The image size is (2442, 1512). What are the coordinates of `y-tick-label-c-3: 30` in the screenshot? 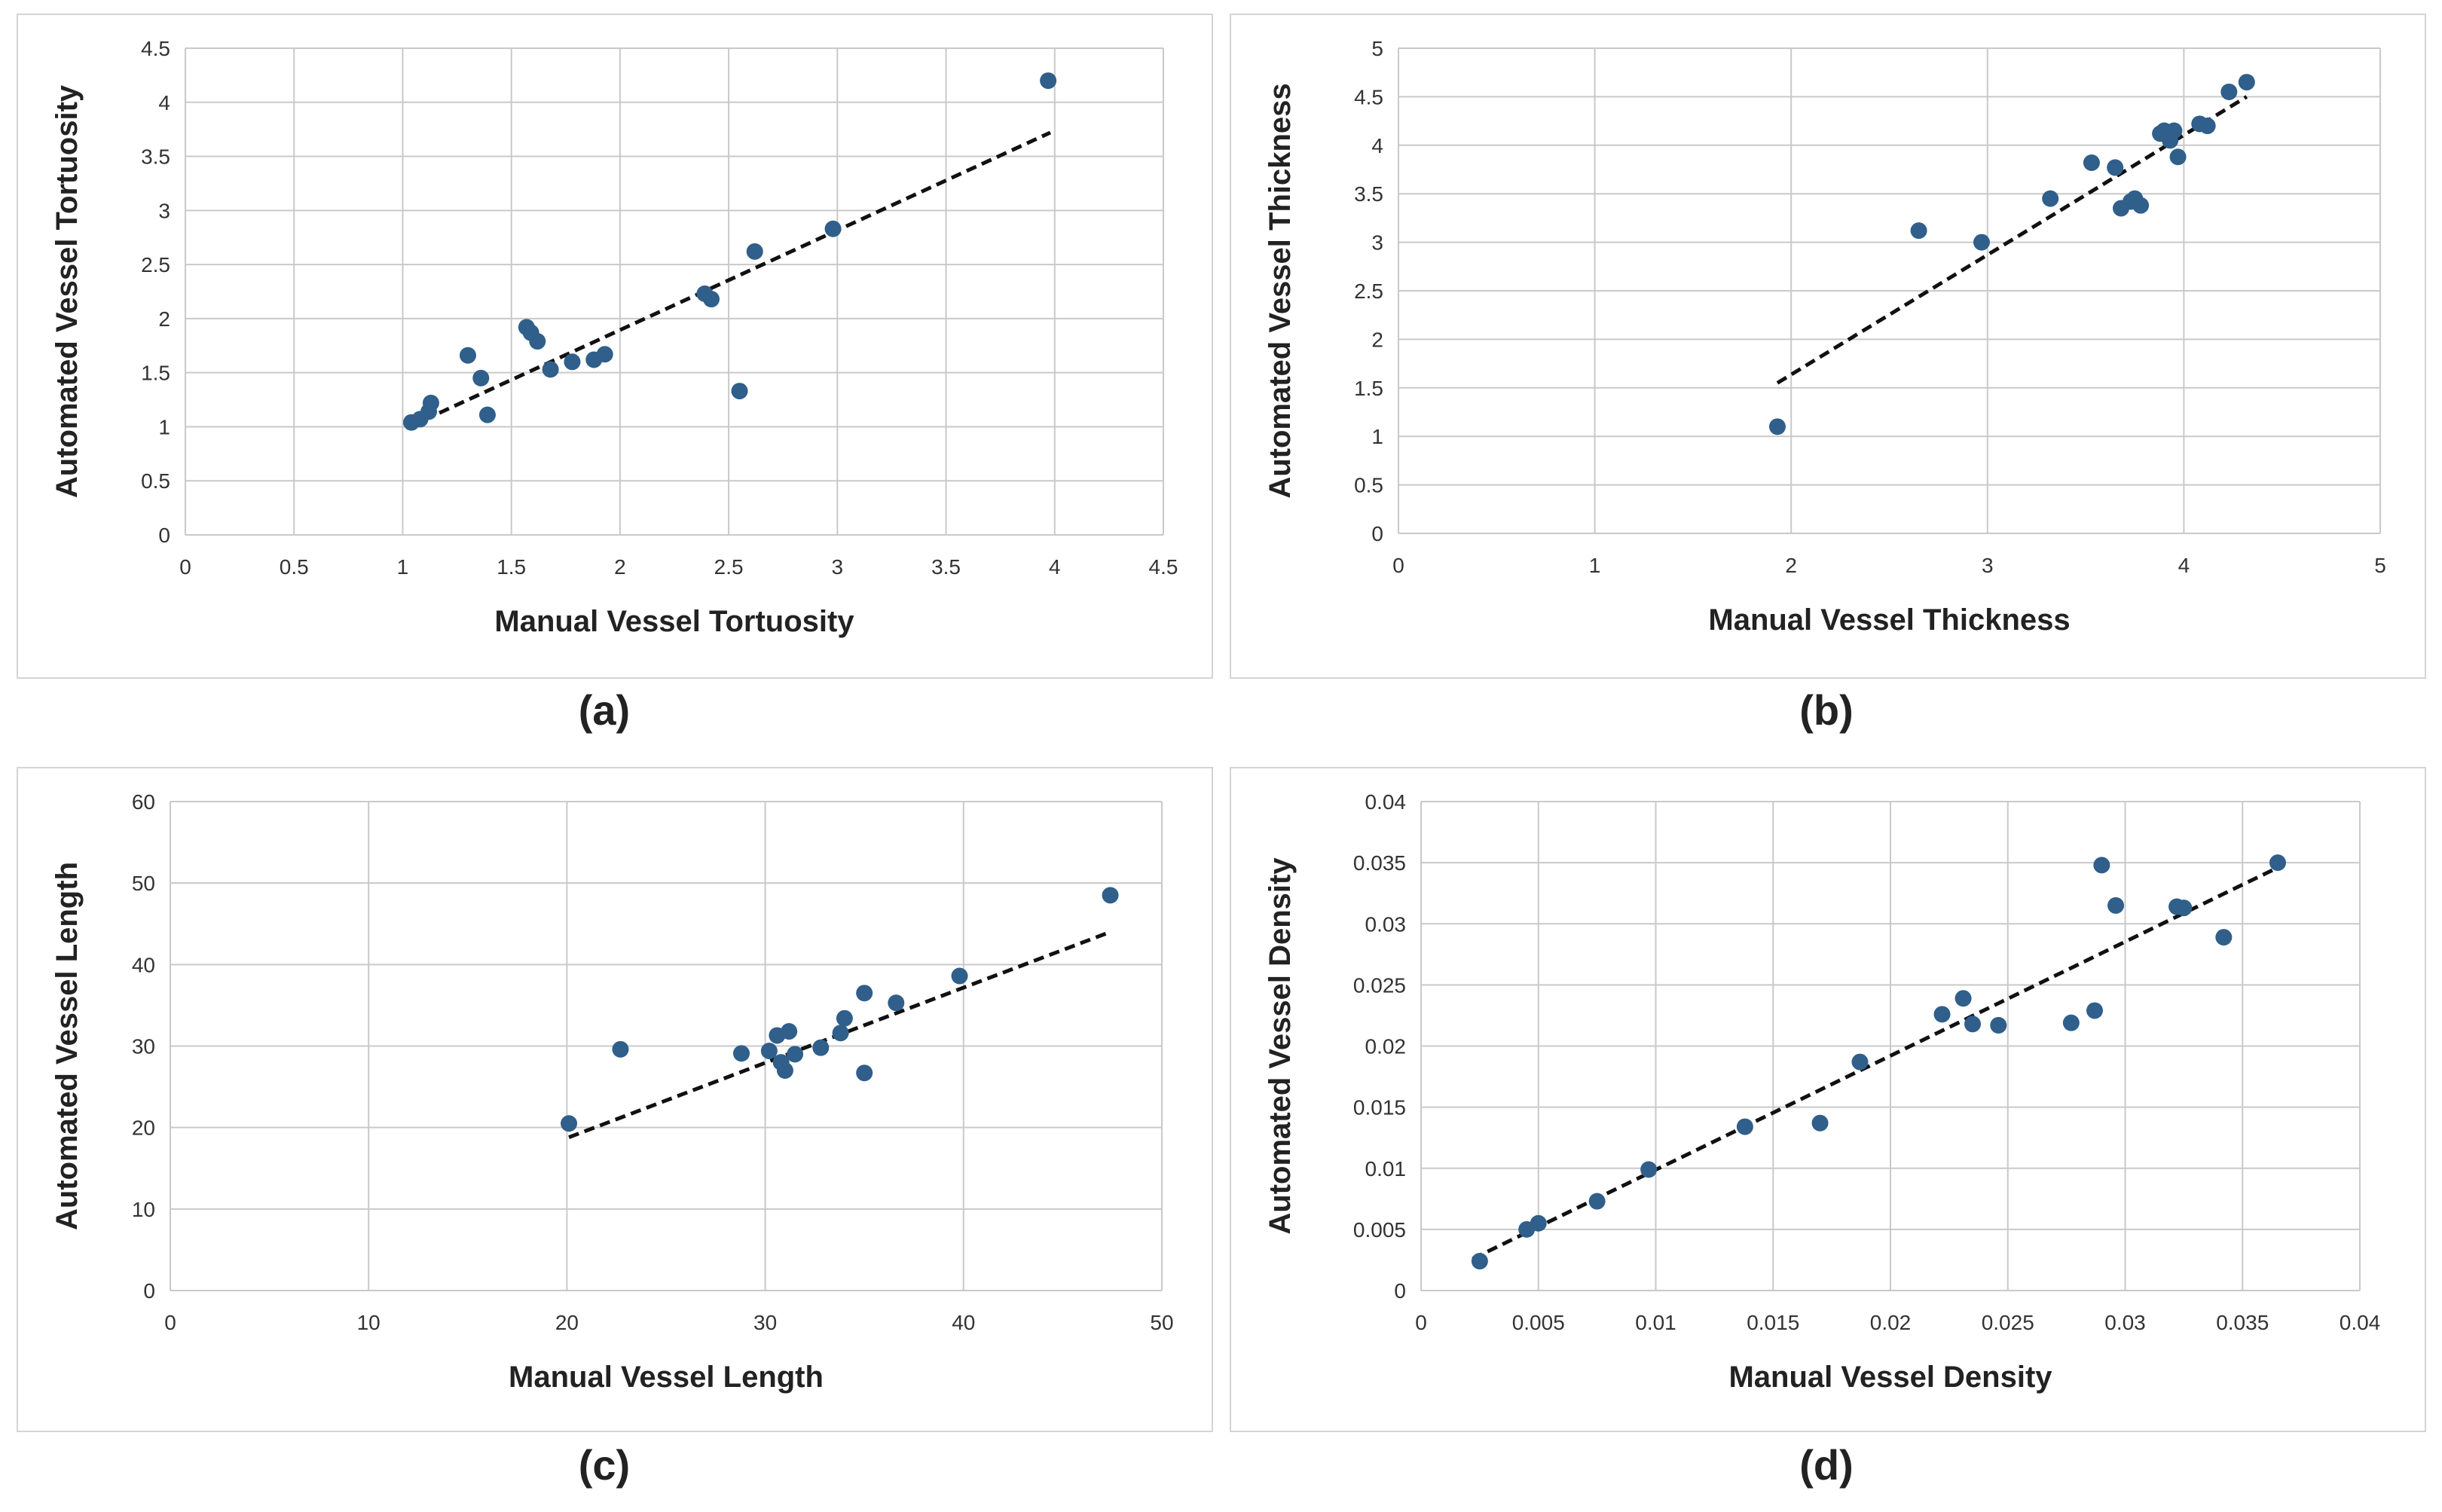 It's located at (143, 1046).